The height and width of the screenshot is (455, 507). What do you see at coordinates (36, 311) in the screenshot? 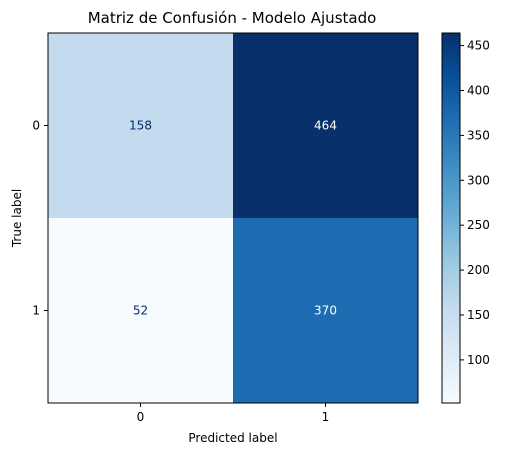
I see `y-tick-label: 1` at bounding box center [36, 311].